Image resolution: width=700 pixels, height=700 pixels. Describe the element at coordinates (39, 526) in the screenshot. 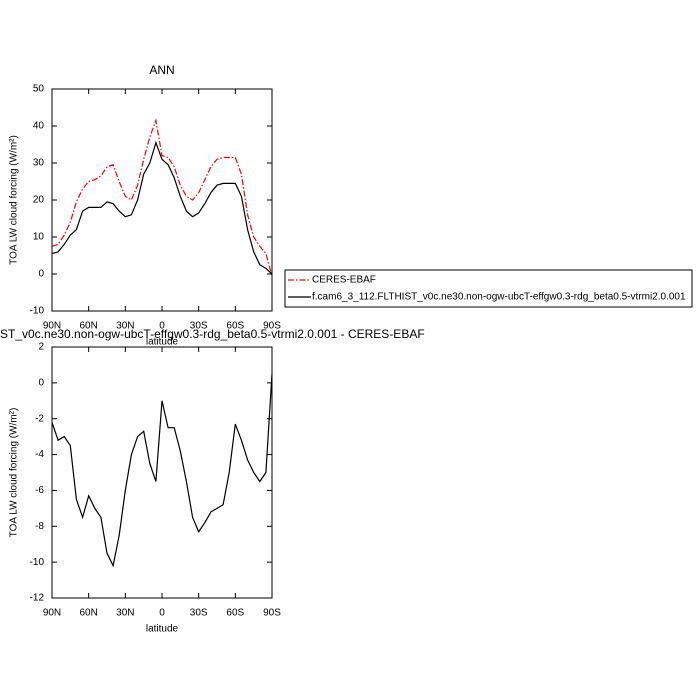

I see `y-tick-label: -8` at that location.